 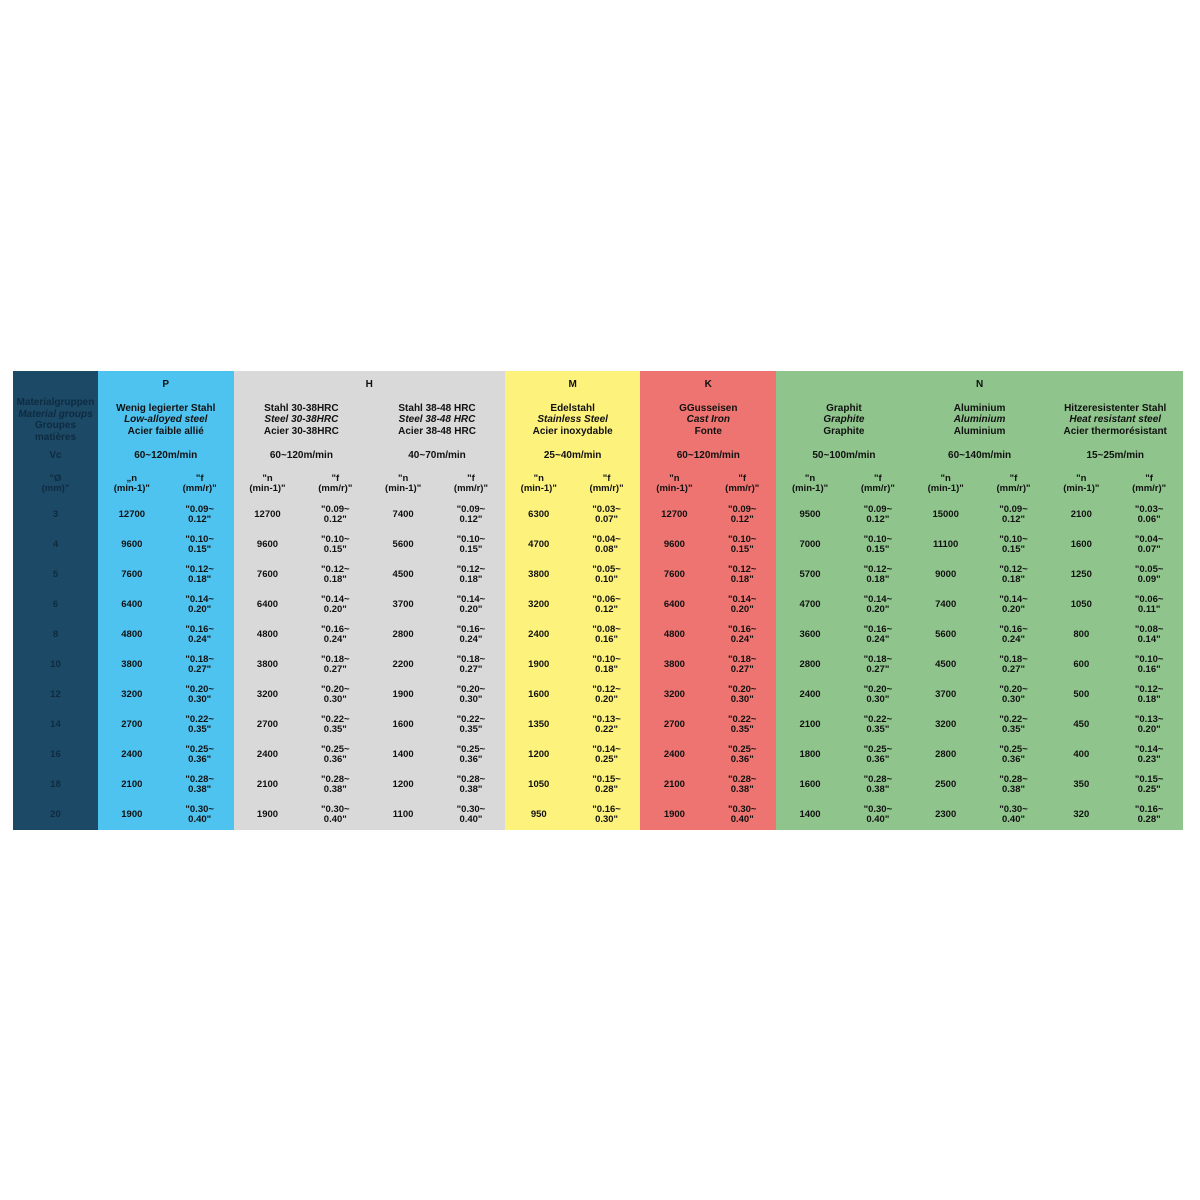 What do you see at coordinates (131, 483) in the screenshot?
I see `rpm-header: „n (min-1)"` at bounding box center [131, 483].